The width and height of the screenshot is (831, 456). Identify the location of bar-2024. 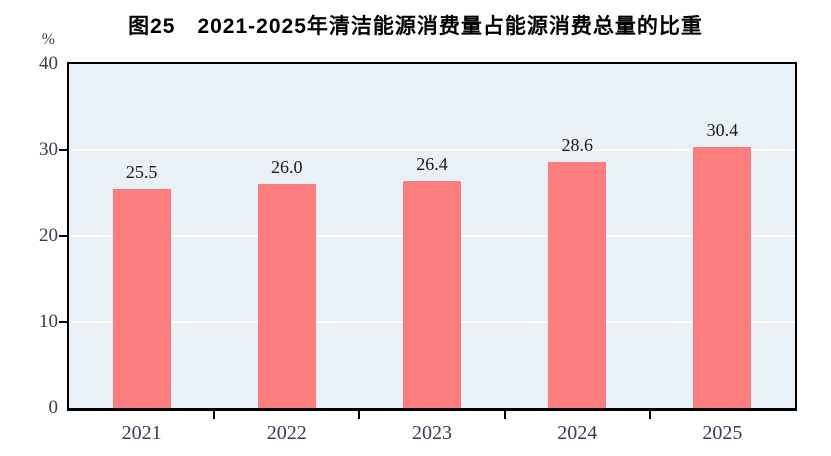
(577, 285).